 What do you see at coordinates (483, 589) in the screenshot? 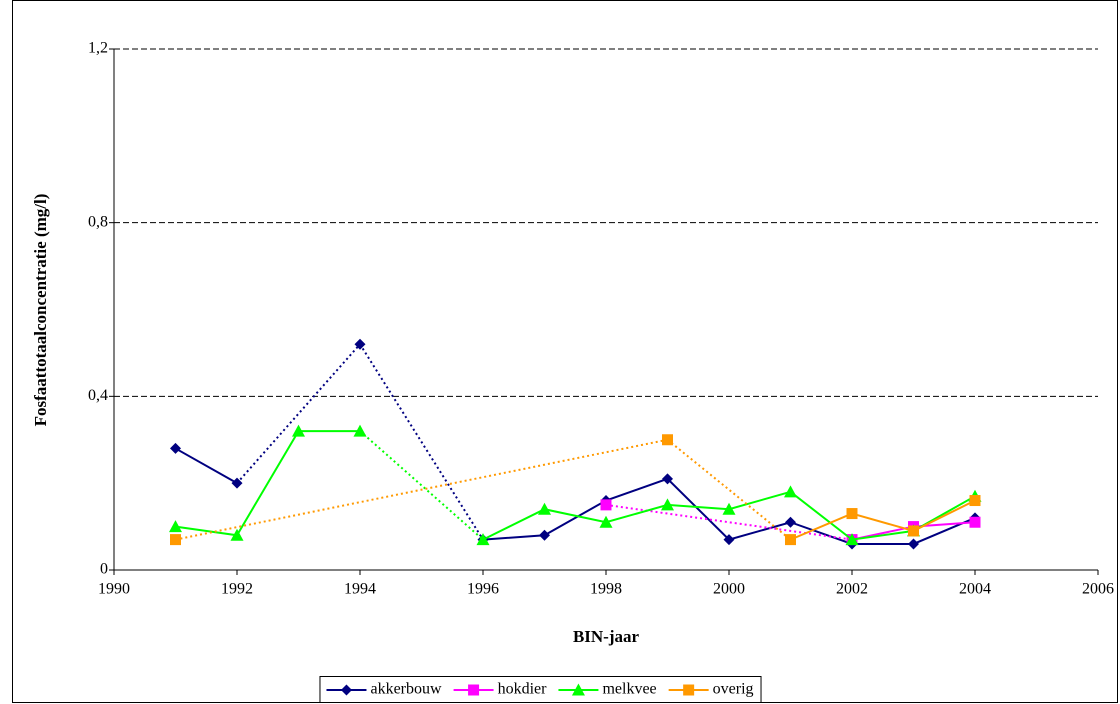
I see `x-tick-label: 1996` at bounding box center [483, 589].